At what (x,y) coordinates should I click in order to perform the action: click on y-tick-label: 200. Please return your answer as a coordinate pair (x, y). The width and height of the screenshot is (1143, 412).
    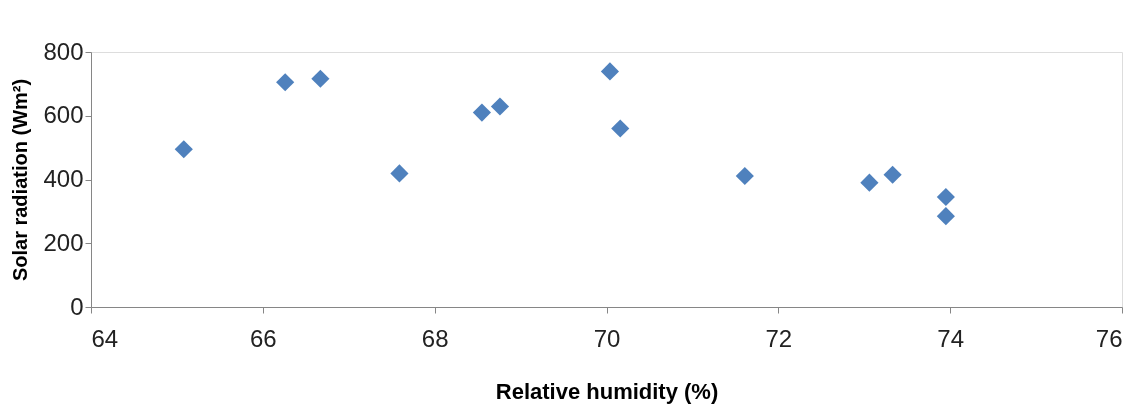
    Looking at the image, I should click on (63, 242).